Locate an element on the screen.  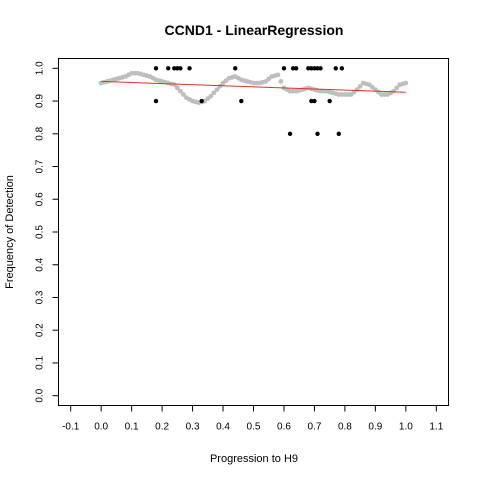
x-tick-label: 0.9 is located at coordinates (375, 427).